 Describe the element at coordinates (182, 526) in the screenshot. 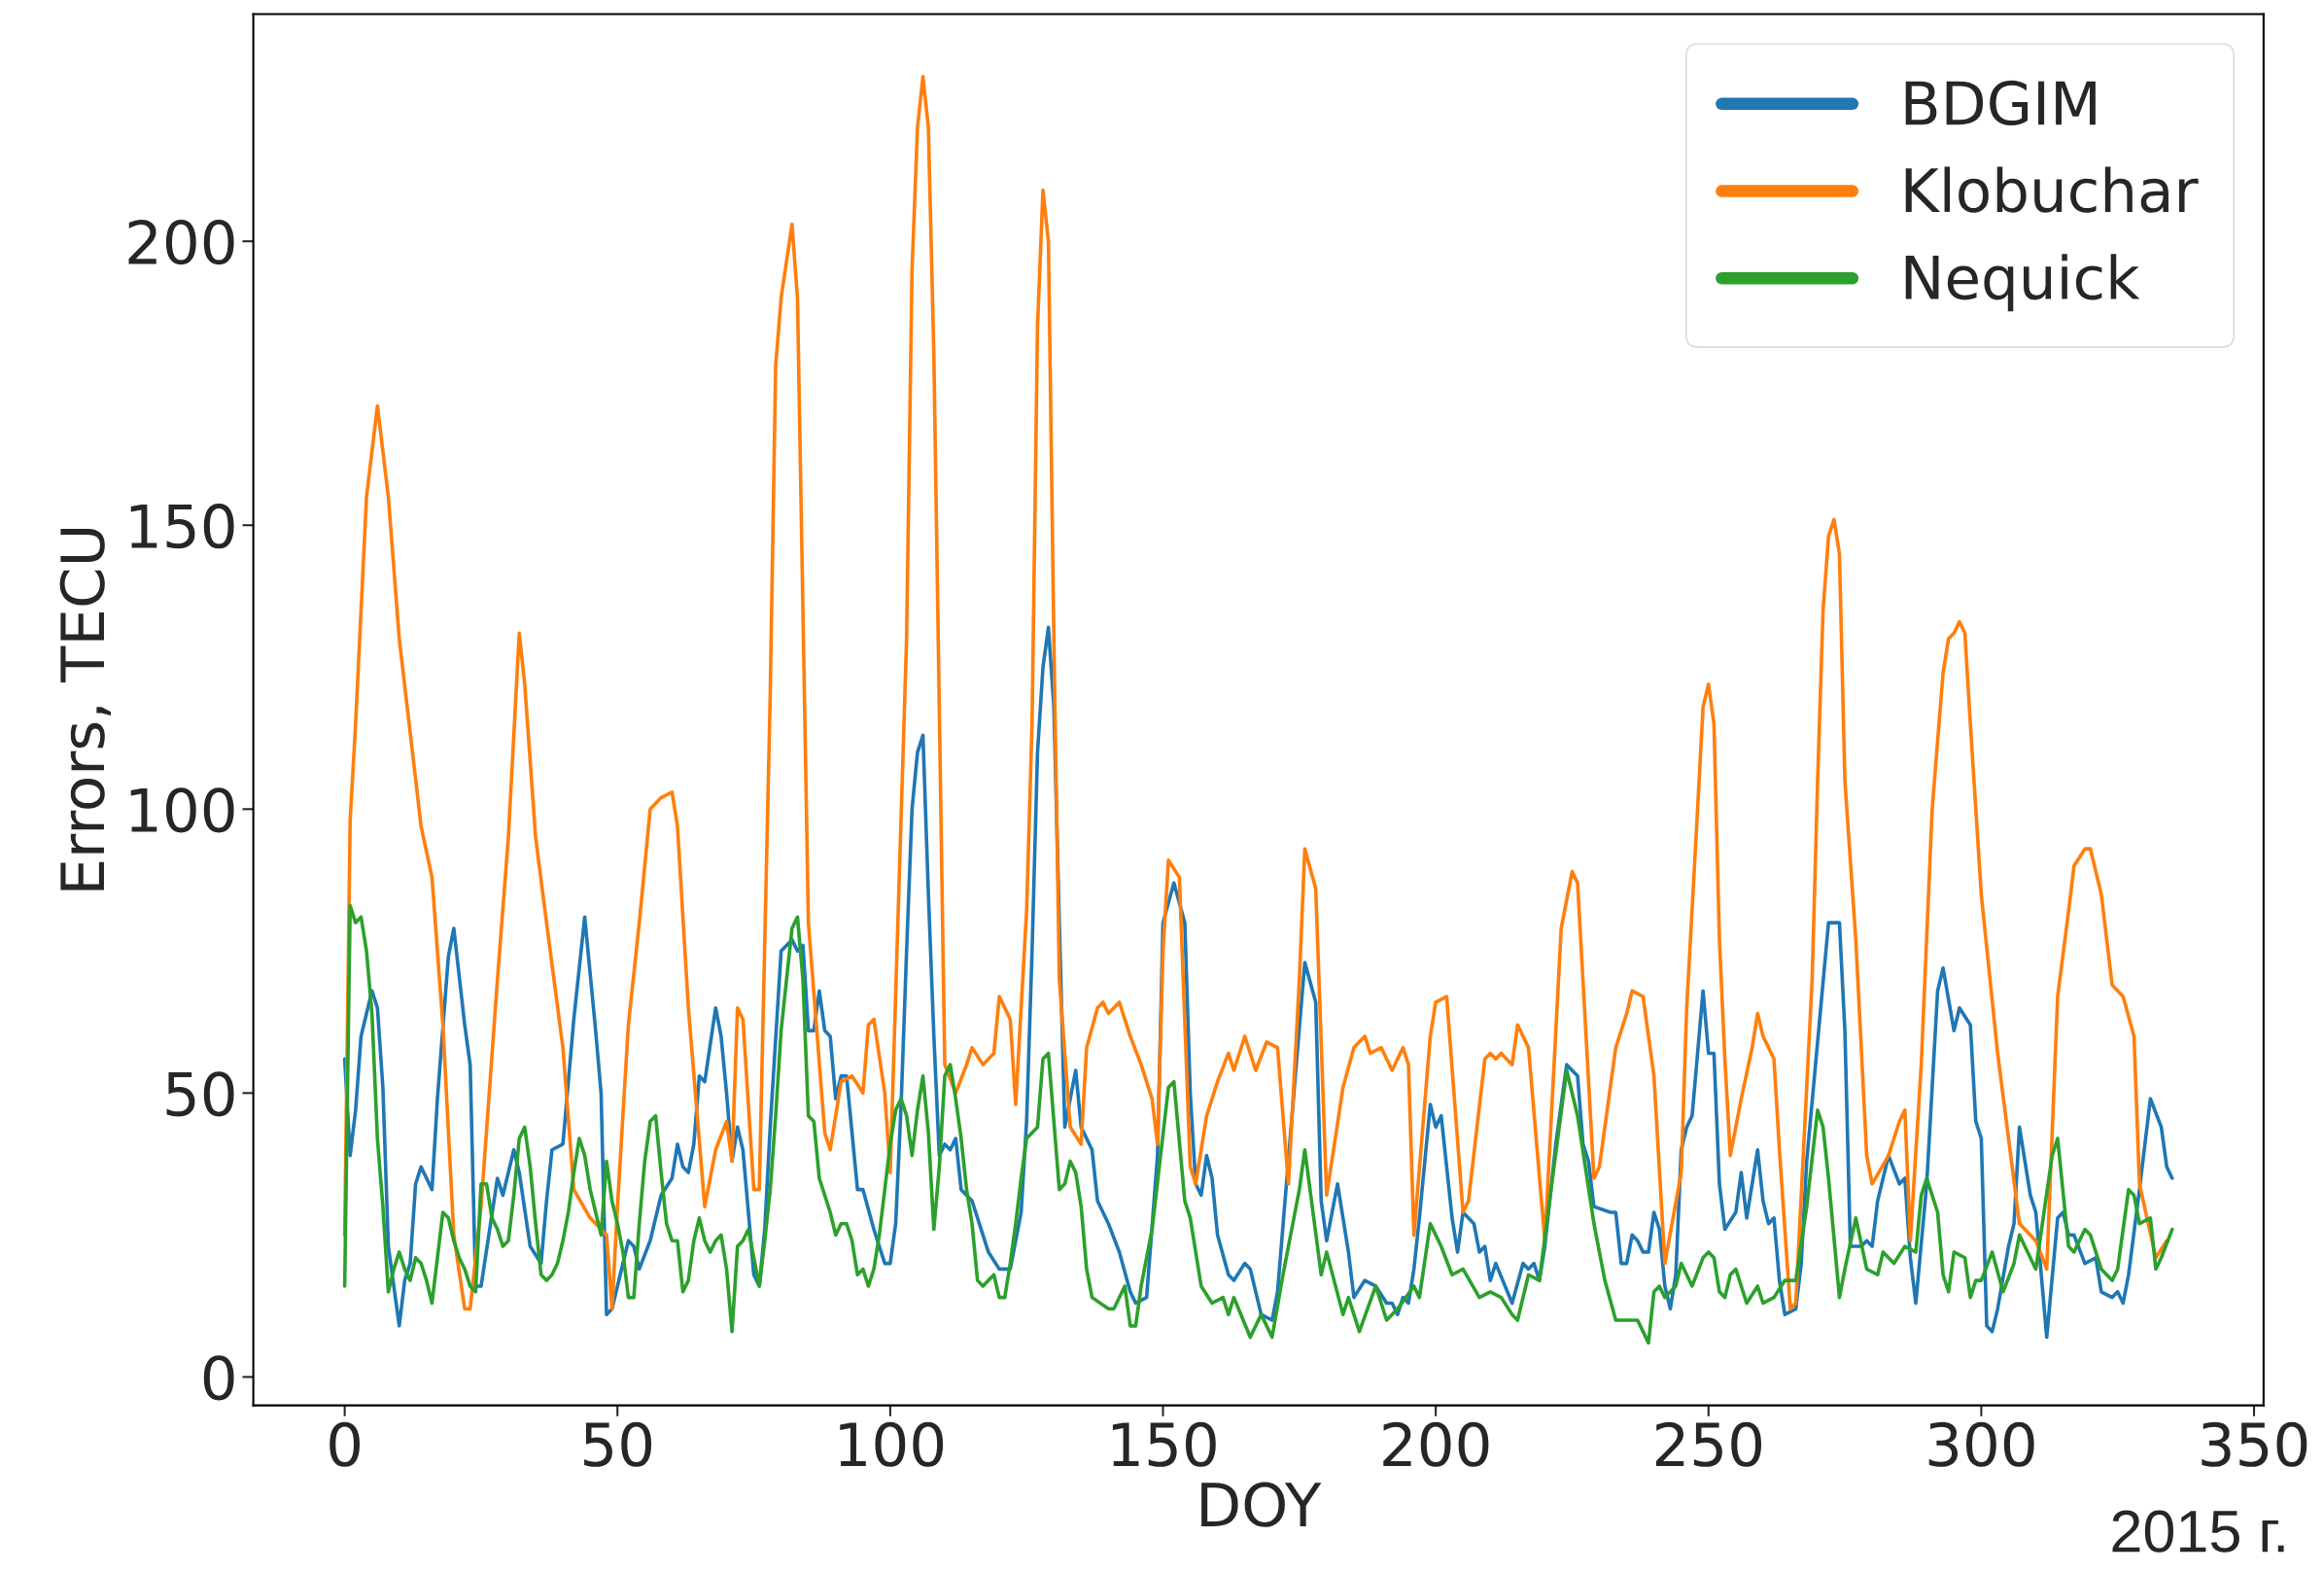

I see `y-tick-label: 150` at that location.